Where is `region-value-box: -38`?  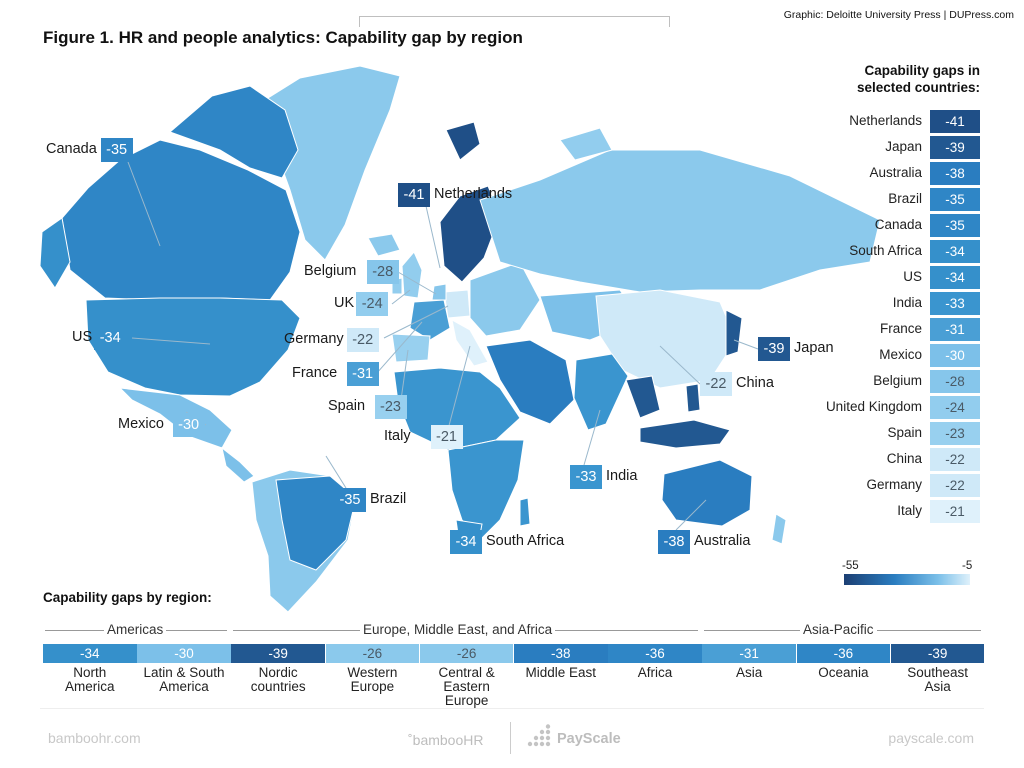 region-value-box: -38 is located at coordinates (561, 653).